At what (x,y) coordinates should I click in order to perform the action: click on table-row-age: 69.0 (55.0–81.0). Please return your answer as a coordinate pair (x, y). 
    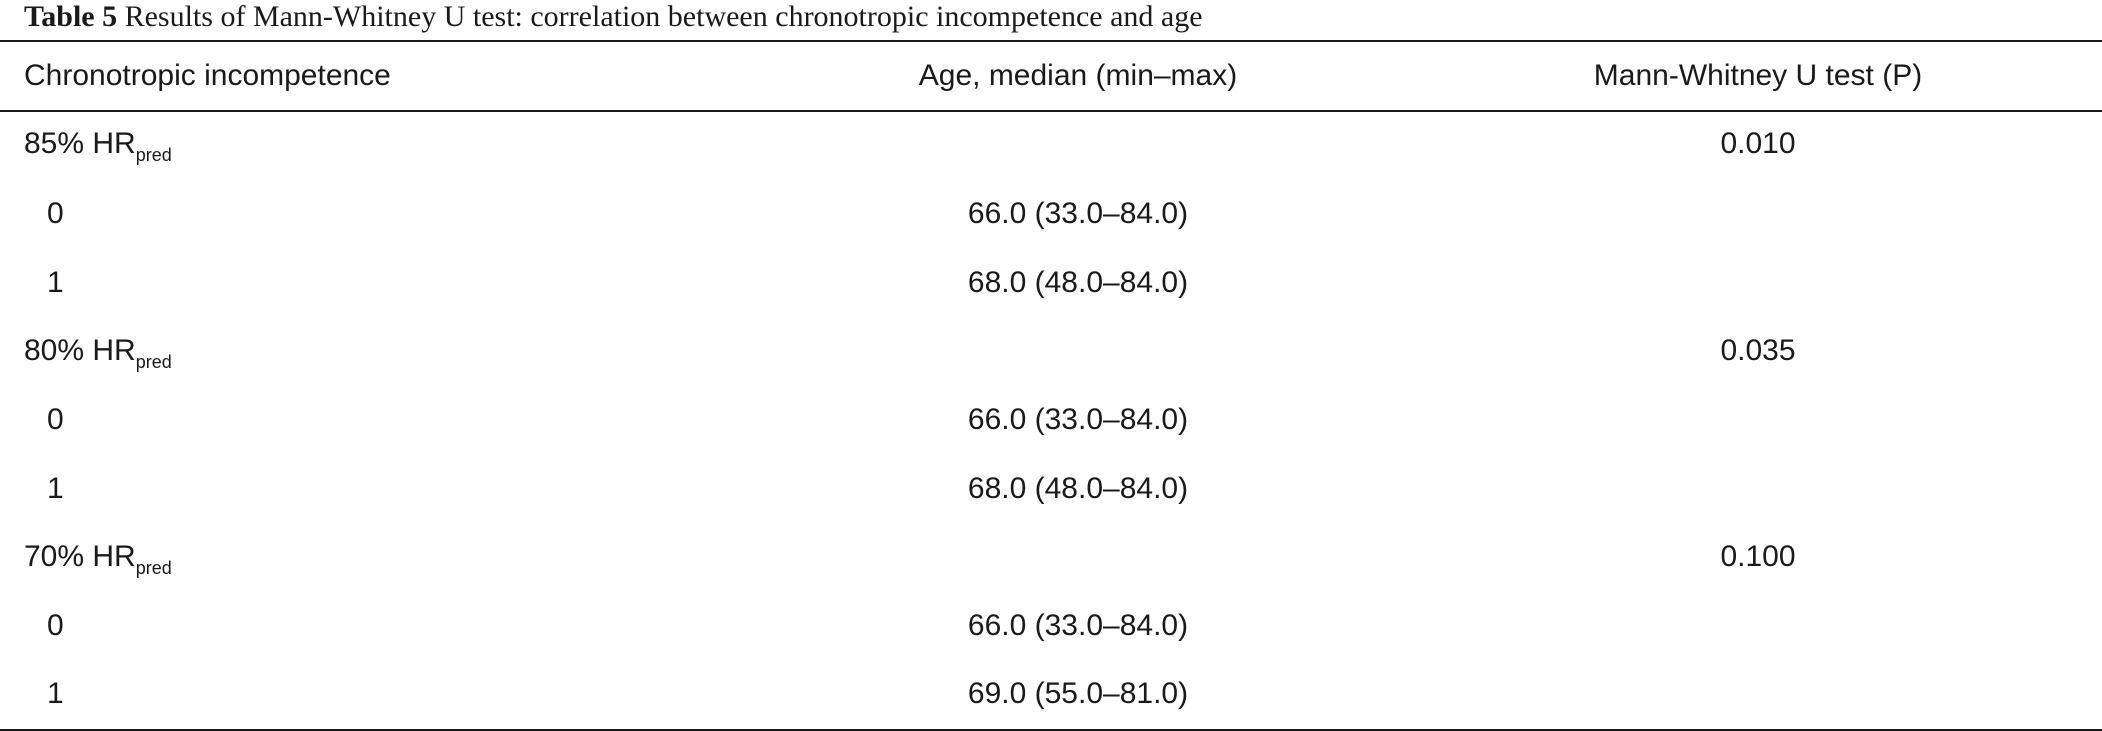
    Looking at the image, I should click on (1078, 693).